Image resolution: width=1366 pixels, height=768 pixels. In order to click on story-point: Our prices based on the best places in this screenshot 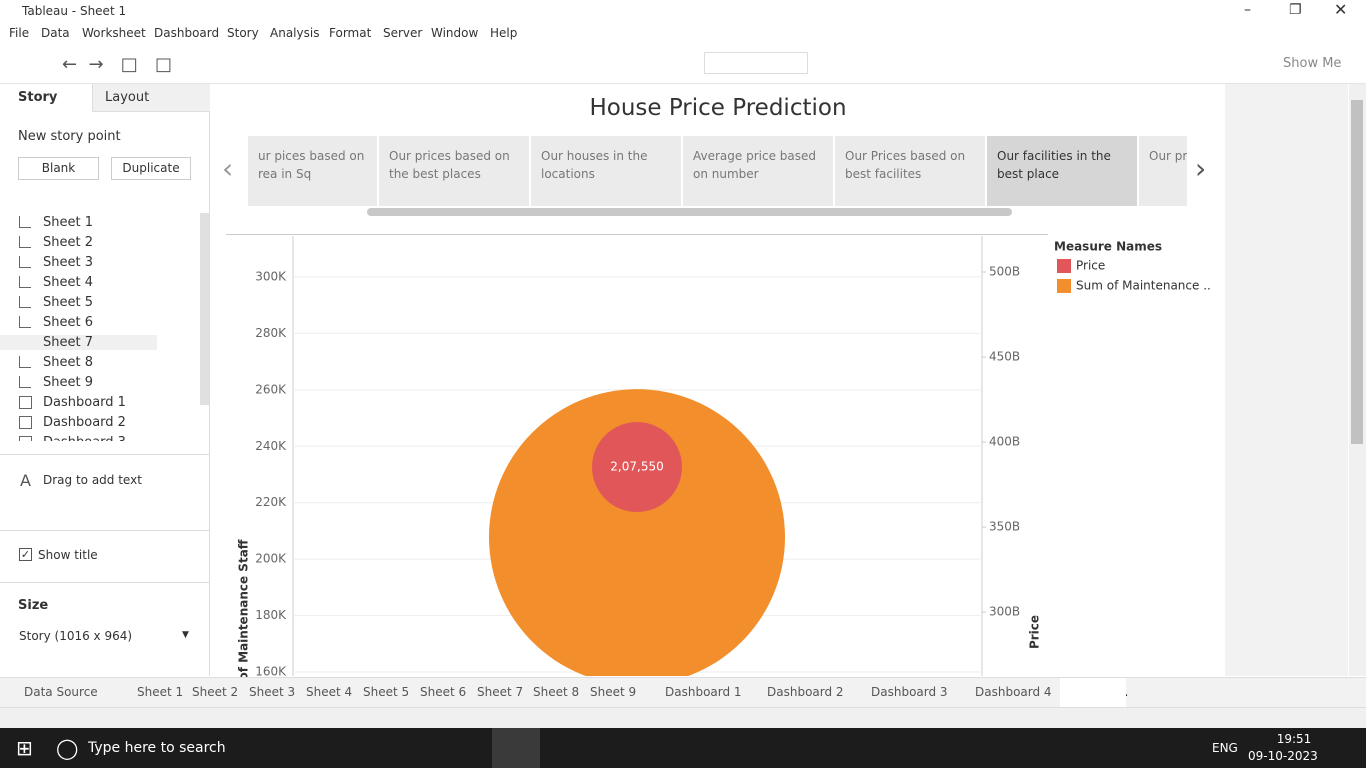, I will do `click(454, 171)`.